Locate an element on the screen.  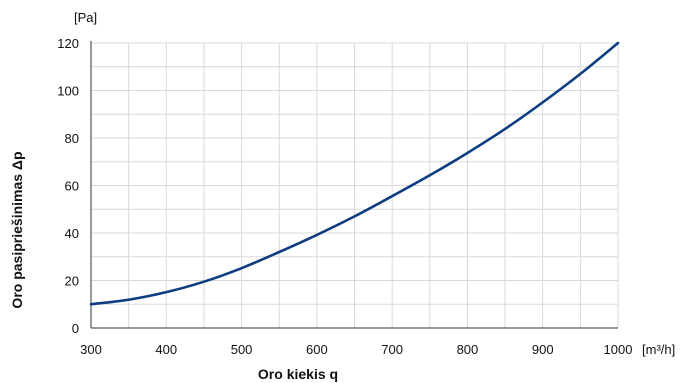
y-tick-label: 100 is located at coordinates (68, 91).